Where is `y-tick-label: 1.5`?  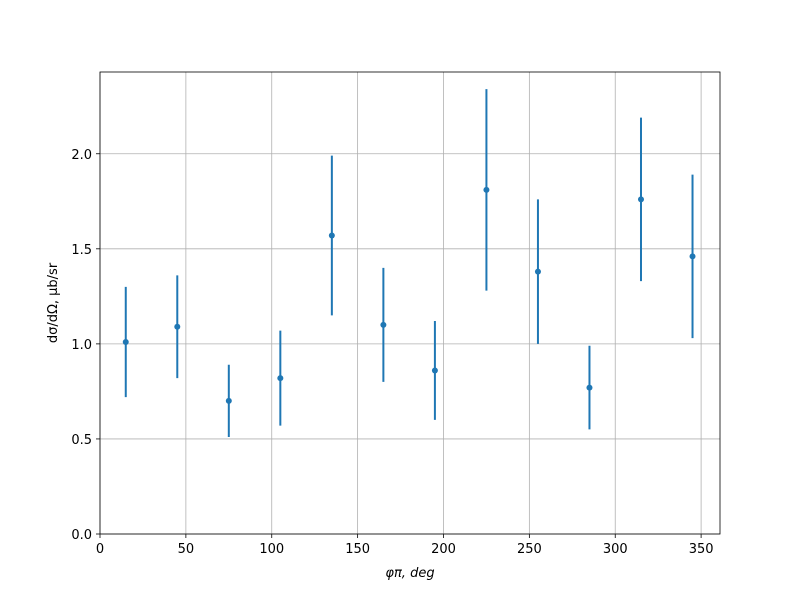 y-tick-label: 1.5 is located at coordinates (81, 250).